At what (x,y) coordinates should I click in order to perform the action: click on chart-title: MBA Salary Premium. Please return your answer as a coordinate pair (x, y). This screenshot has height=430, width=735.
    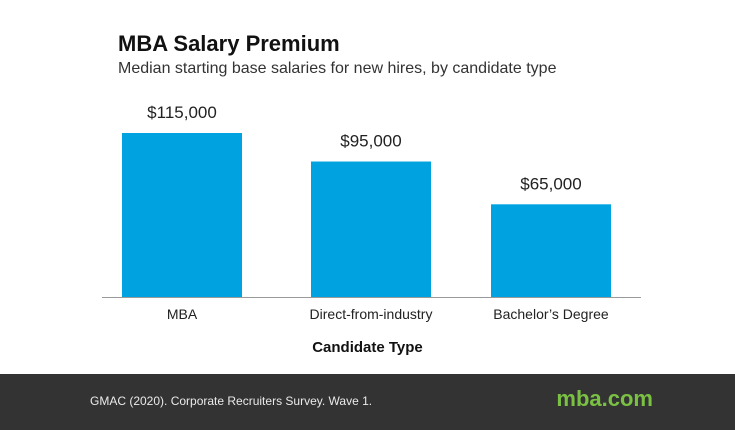
    Looking at the image, I should click on (229, 43).